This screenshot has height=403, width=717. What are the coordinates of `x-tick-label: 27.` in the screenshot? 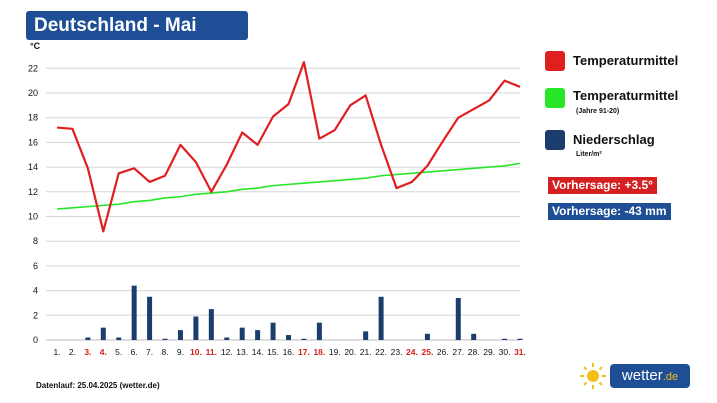 It's located at (458, 352).